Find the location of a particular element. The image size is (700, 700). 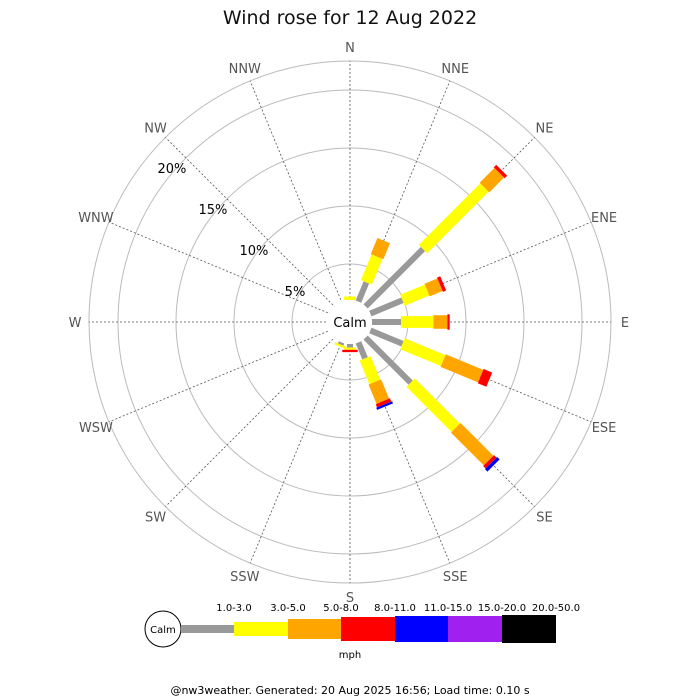

direction-label-sse: SSE is located at coordinates (455, 577).